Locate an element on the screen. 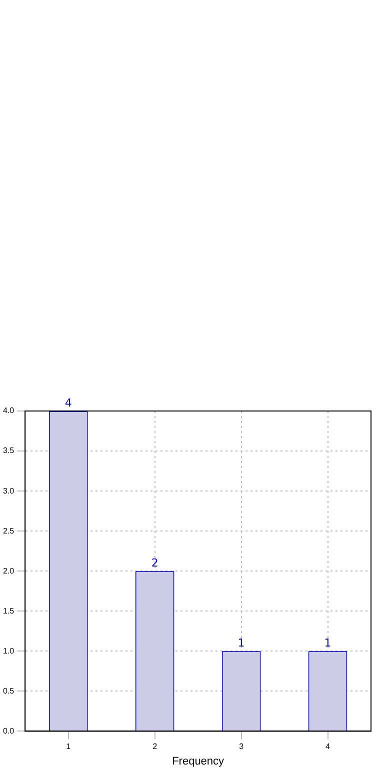 This screenshot has height=780, width=390. x-tick-label: 1 is located at coordinates (69, 747).